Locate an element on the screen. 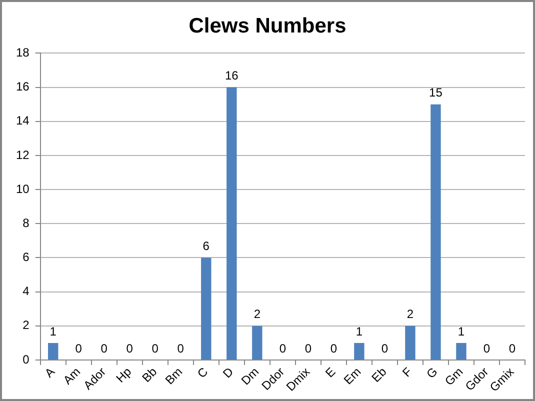 Image resolution: width=535 pixels, height=401 pixels. y-tick-label: 16 is located at coordinates (23, 87).